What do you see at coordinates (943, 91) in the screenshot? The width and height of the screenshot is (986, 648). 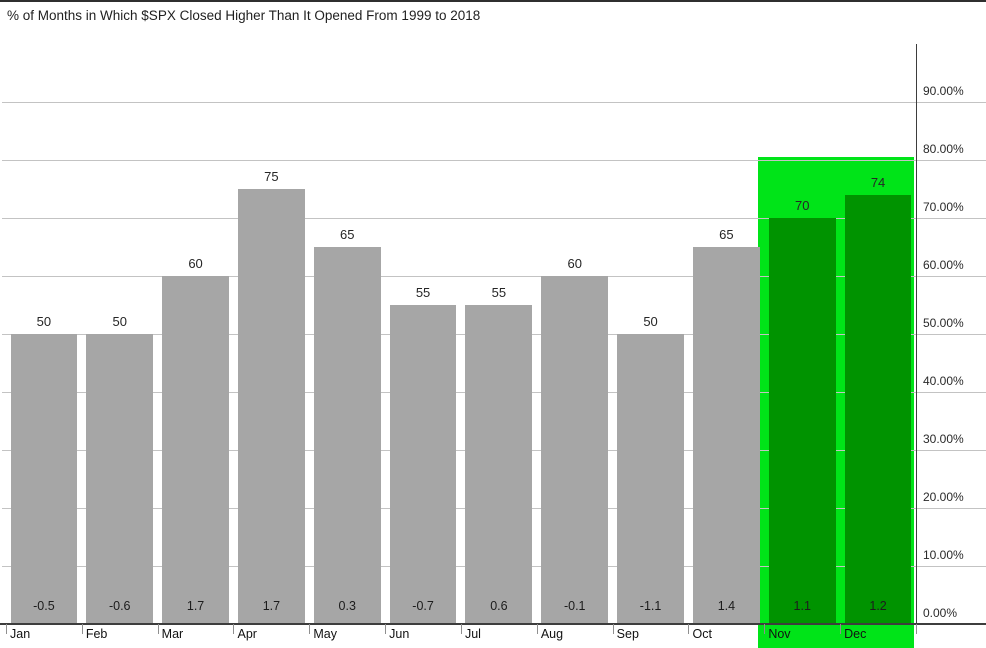 I see `y-axis-tick-label: 90.00%` at bounding box center [943, 91].